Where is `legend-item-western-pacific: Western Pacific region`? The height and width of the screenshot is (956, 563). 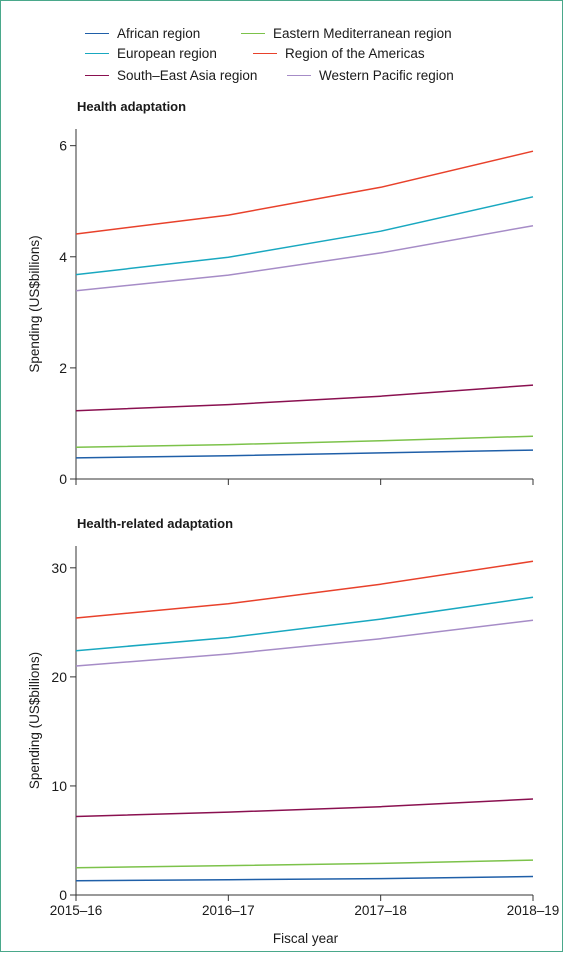 legend-item-western-pacific: Western Pacific region is located at coordinates (370, 75).